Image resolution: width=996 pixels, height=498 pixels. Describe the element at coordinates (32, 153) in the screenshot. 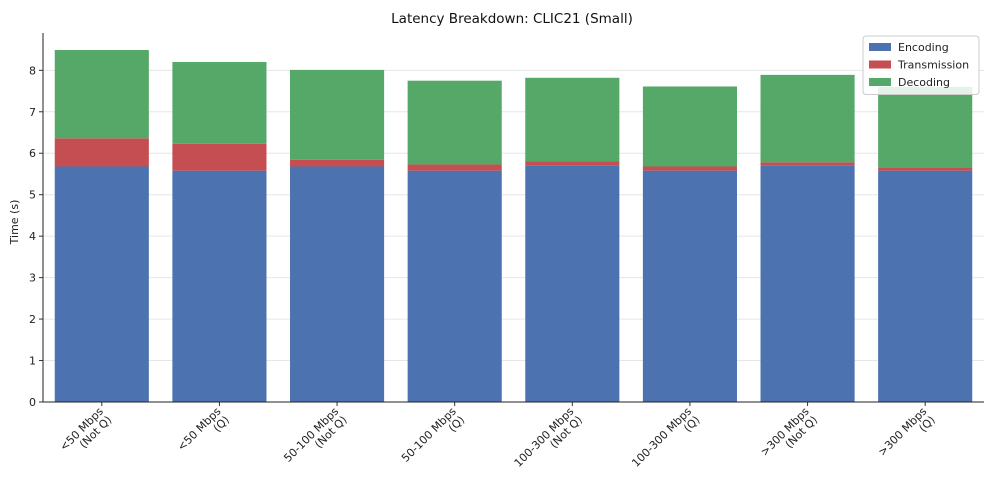

I see `y-tick-label: 6` at that location.